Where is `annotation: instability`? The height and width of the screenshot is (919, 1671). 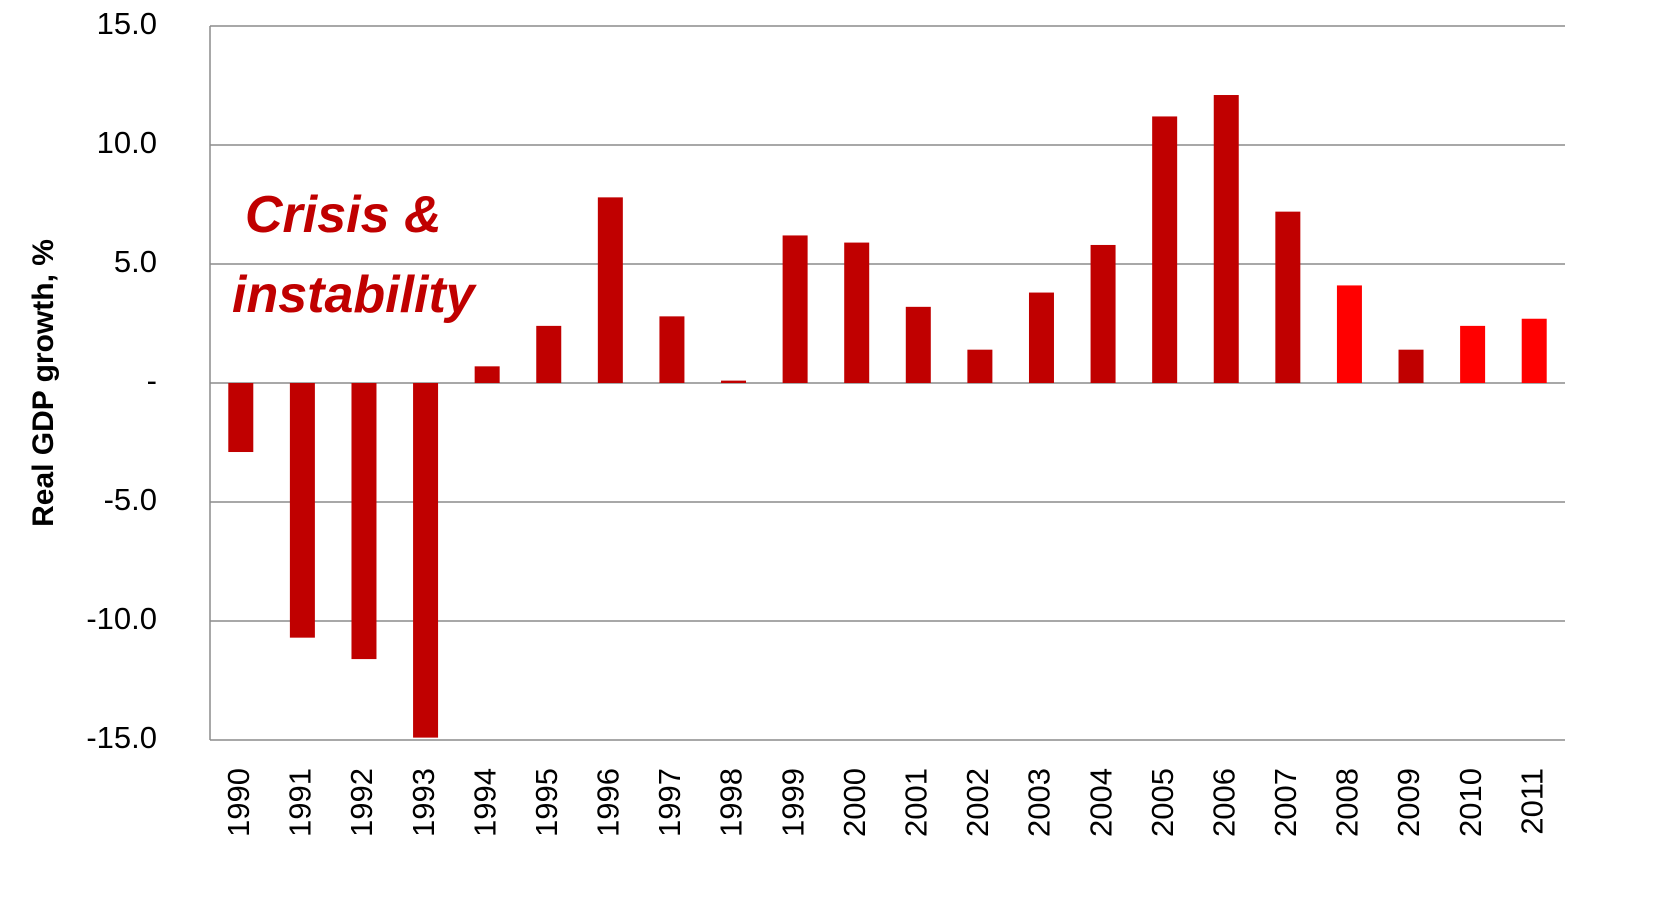
annotation: instability is located at coordinates (355, 295).